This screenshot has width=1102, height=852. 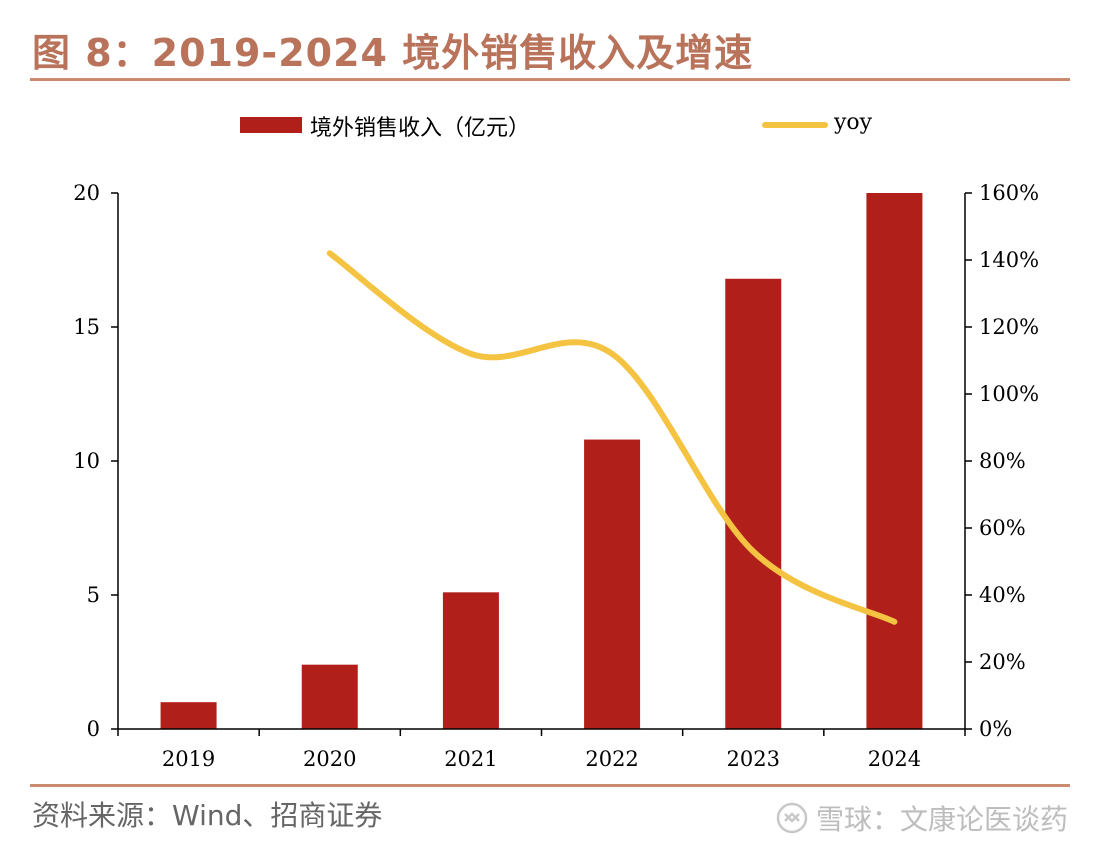 What do you see at coordinates (1002, 528) in the screenshot?
I see `right-tick-label: 60%` at bounding box center [1002, 528].